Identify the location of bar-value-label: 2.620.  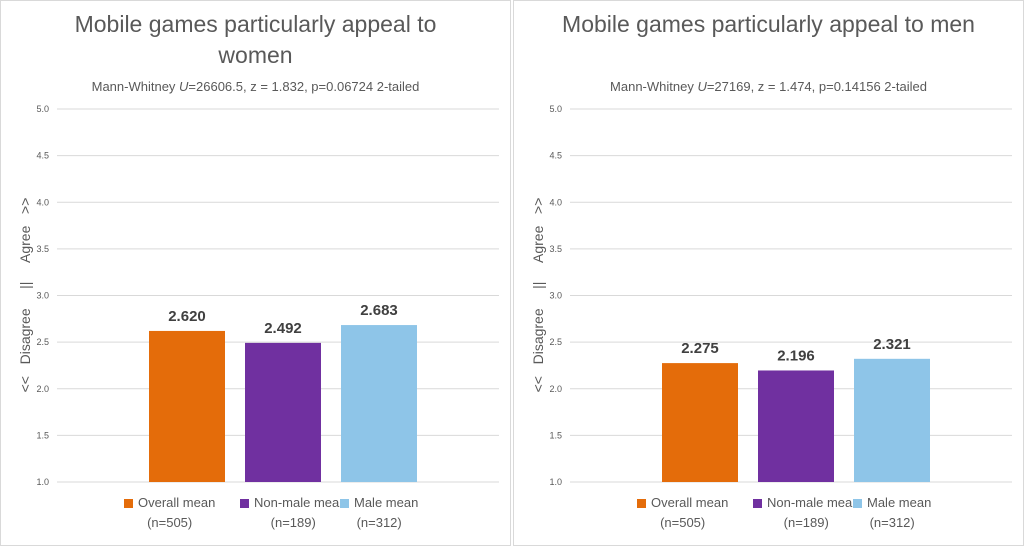
(187, 316).